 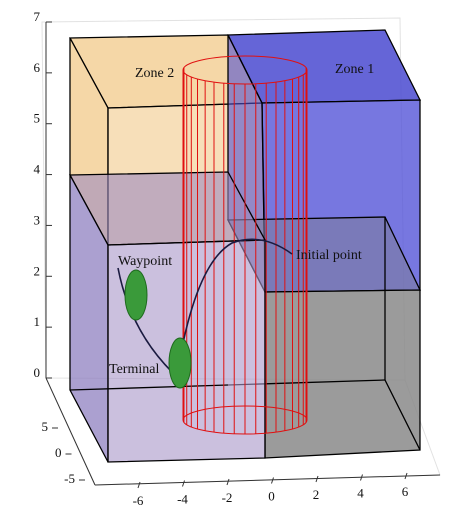 I want to click on annotation: Terminal, so click(x=134, y=369).